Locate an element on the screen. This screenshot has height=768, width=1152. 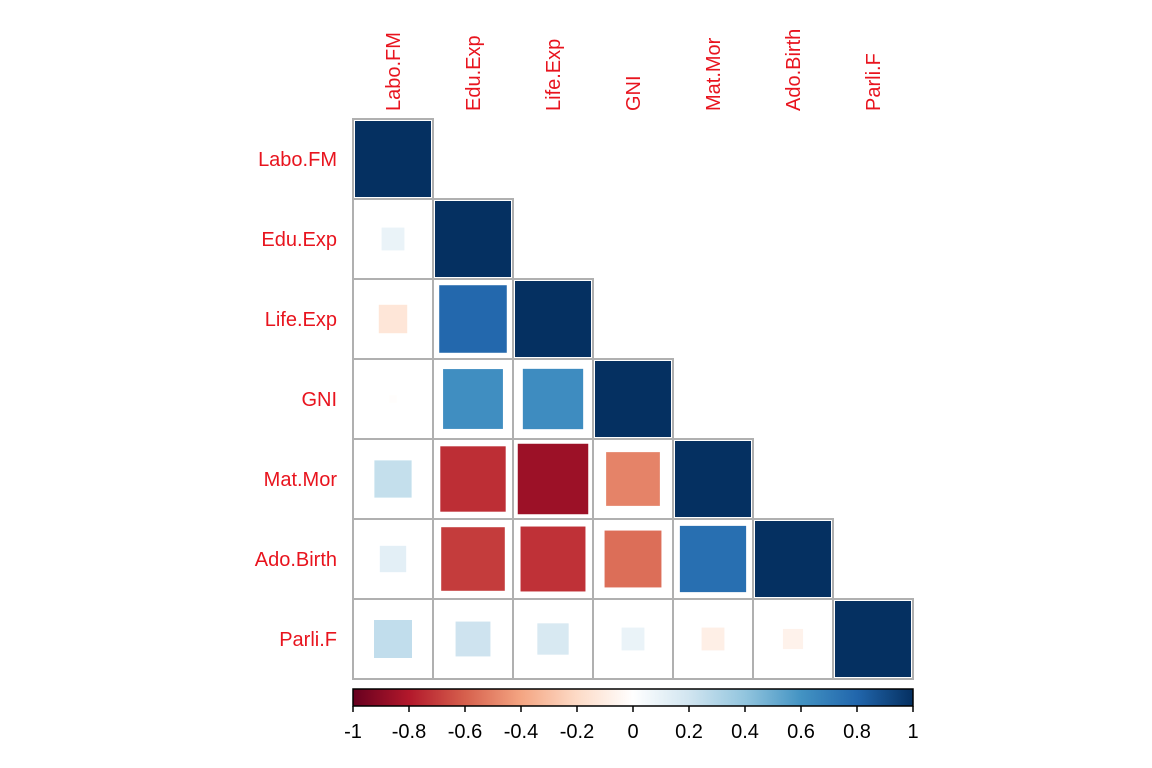
column-label: Labo.FM is located at coordinates (394, 71).